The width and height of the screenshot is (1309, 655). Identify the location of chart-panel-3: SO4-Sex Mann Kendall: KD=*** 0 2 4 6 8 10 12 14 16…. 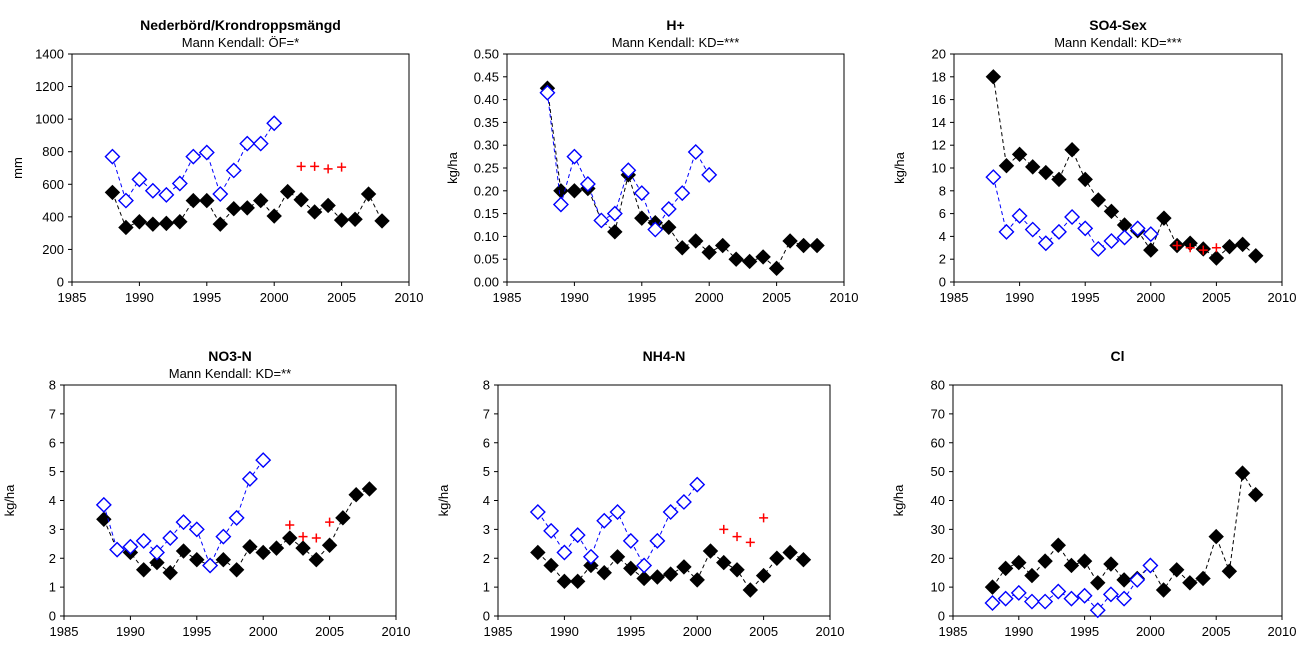
(1094, 161).